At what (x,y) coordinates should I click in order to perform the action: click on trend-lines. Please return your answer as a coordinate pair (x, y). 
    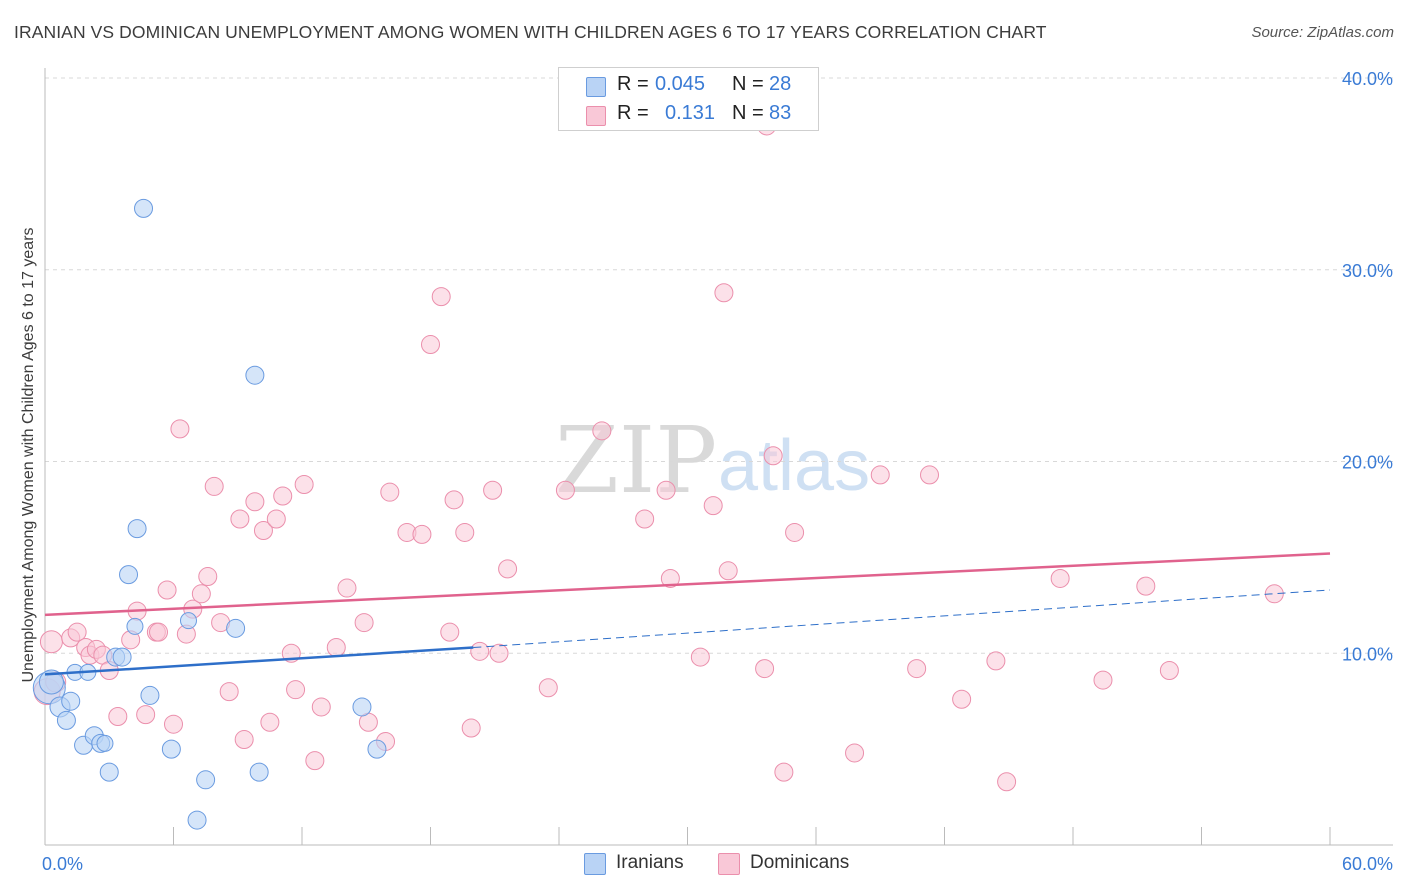
    Looking at the image, I should click on (687, 614).